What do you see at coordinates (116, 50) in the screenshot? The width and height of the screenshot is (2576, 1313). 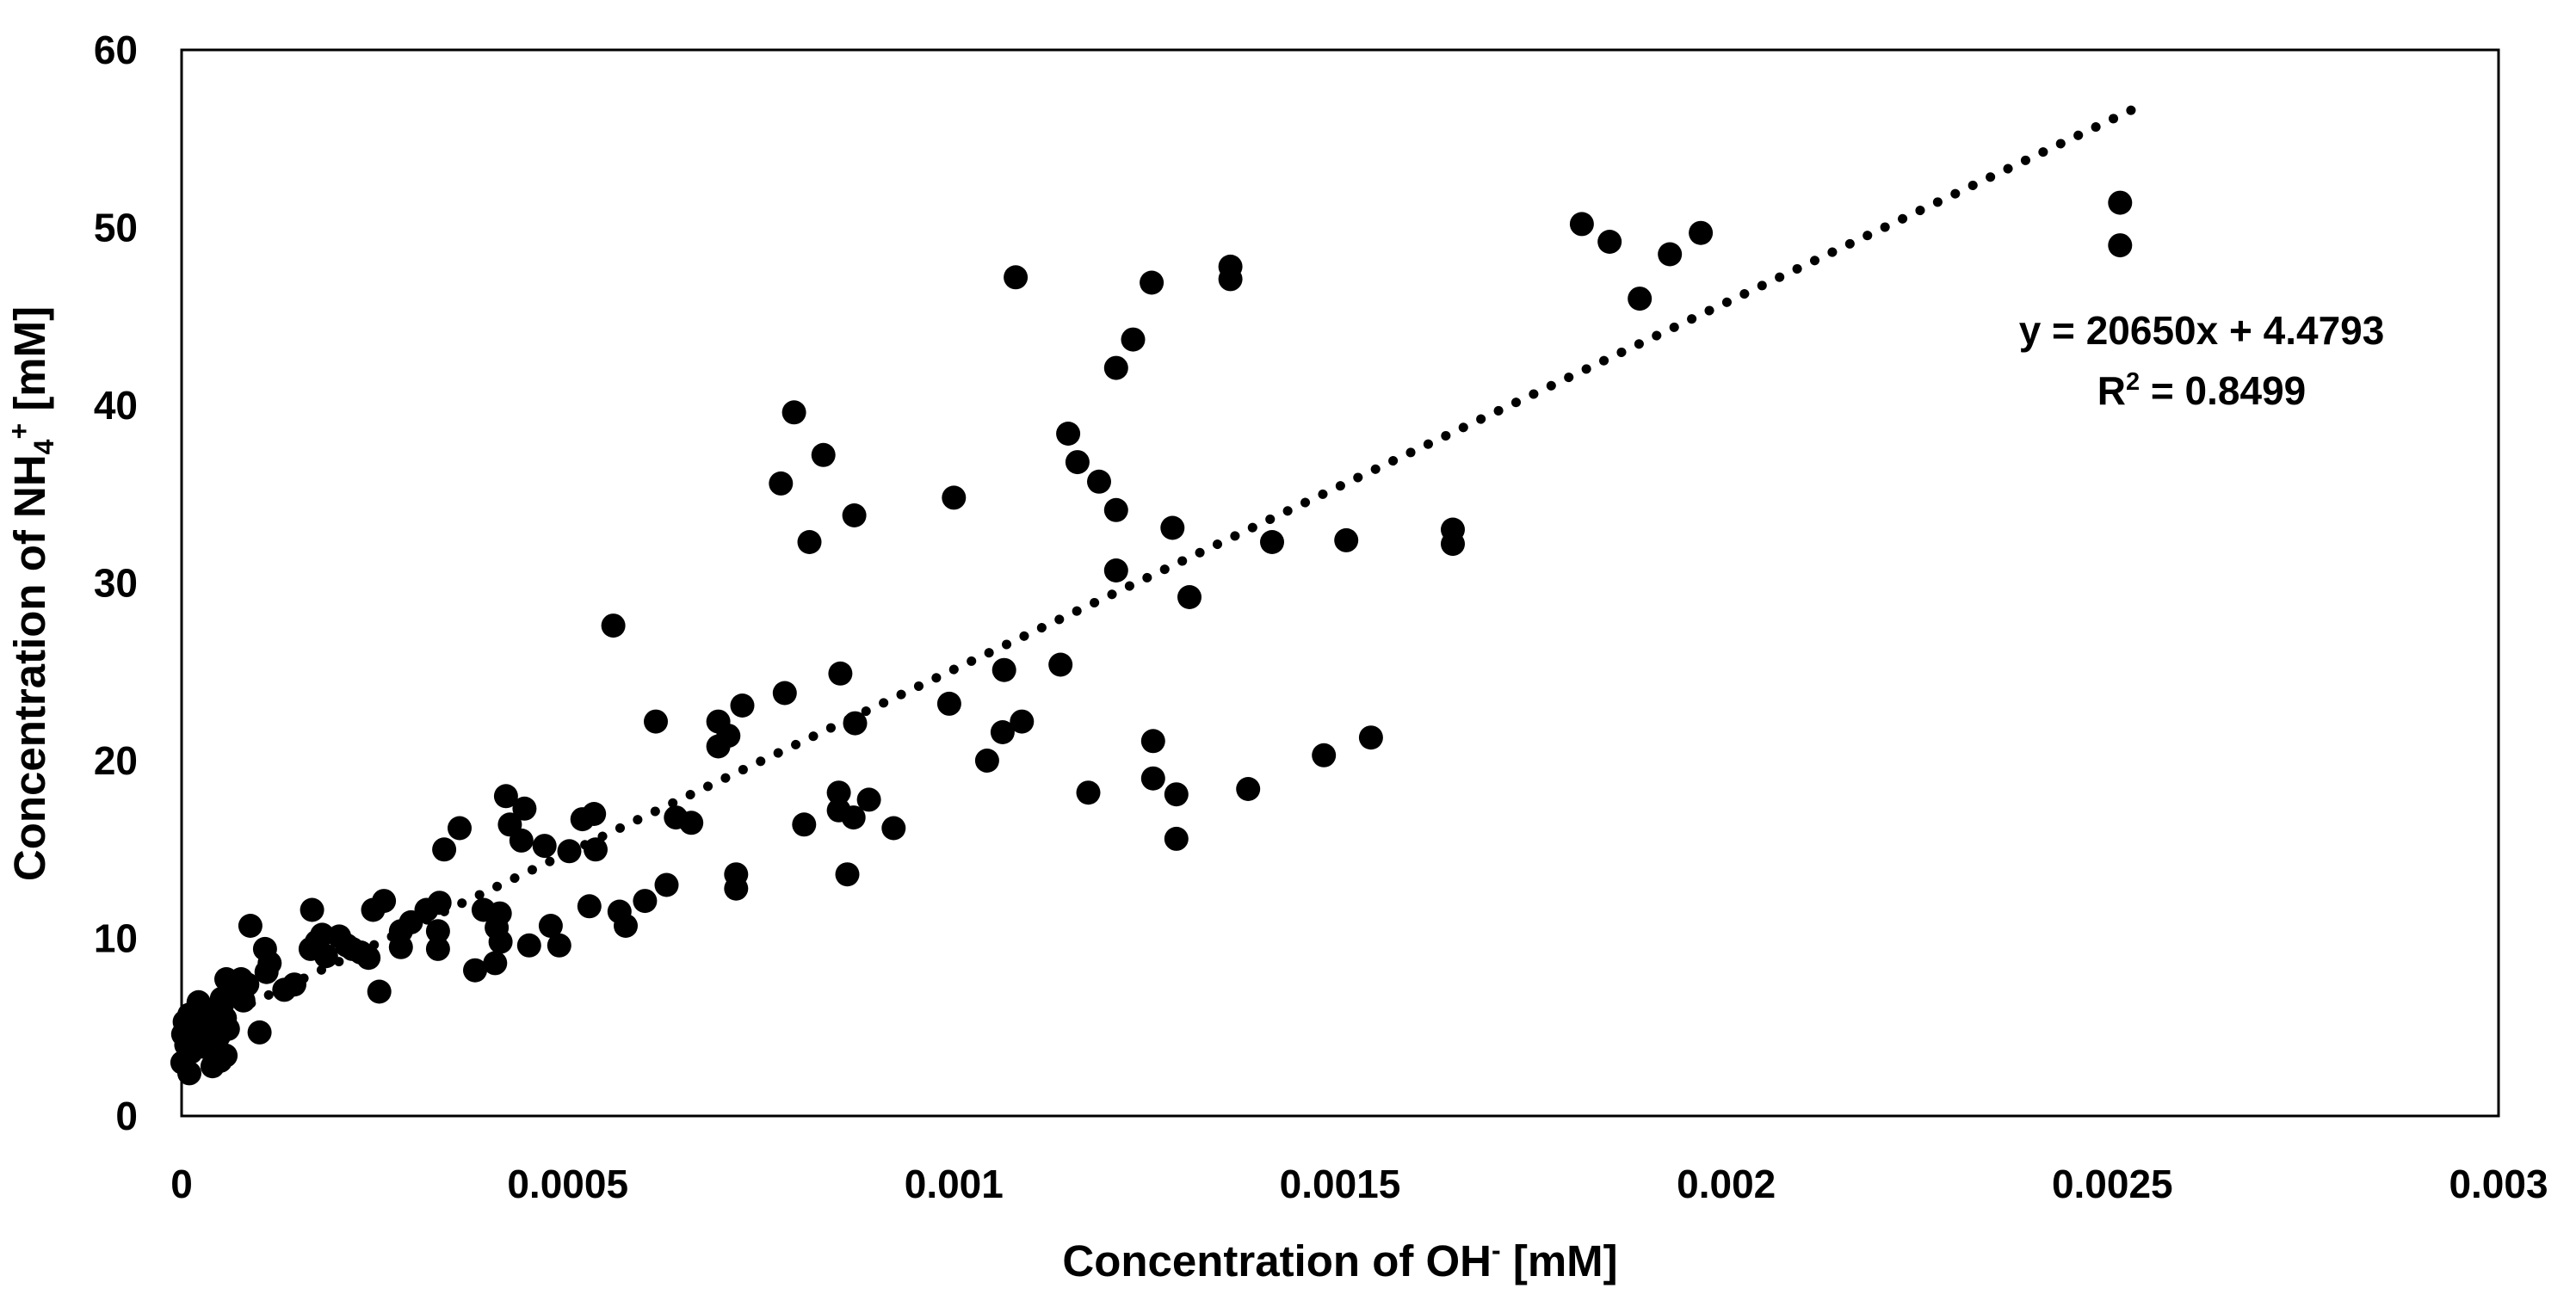 I see `y-tick-label: 60` at bounding box center [116, 50].